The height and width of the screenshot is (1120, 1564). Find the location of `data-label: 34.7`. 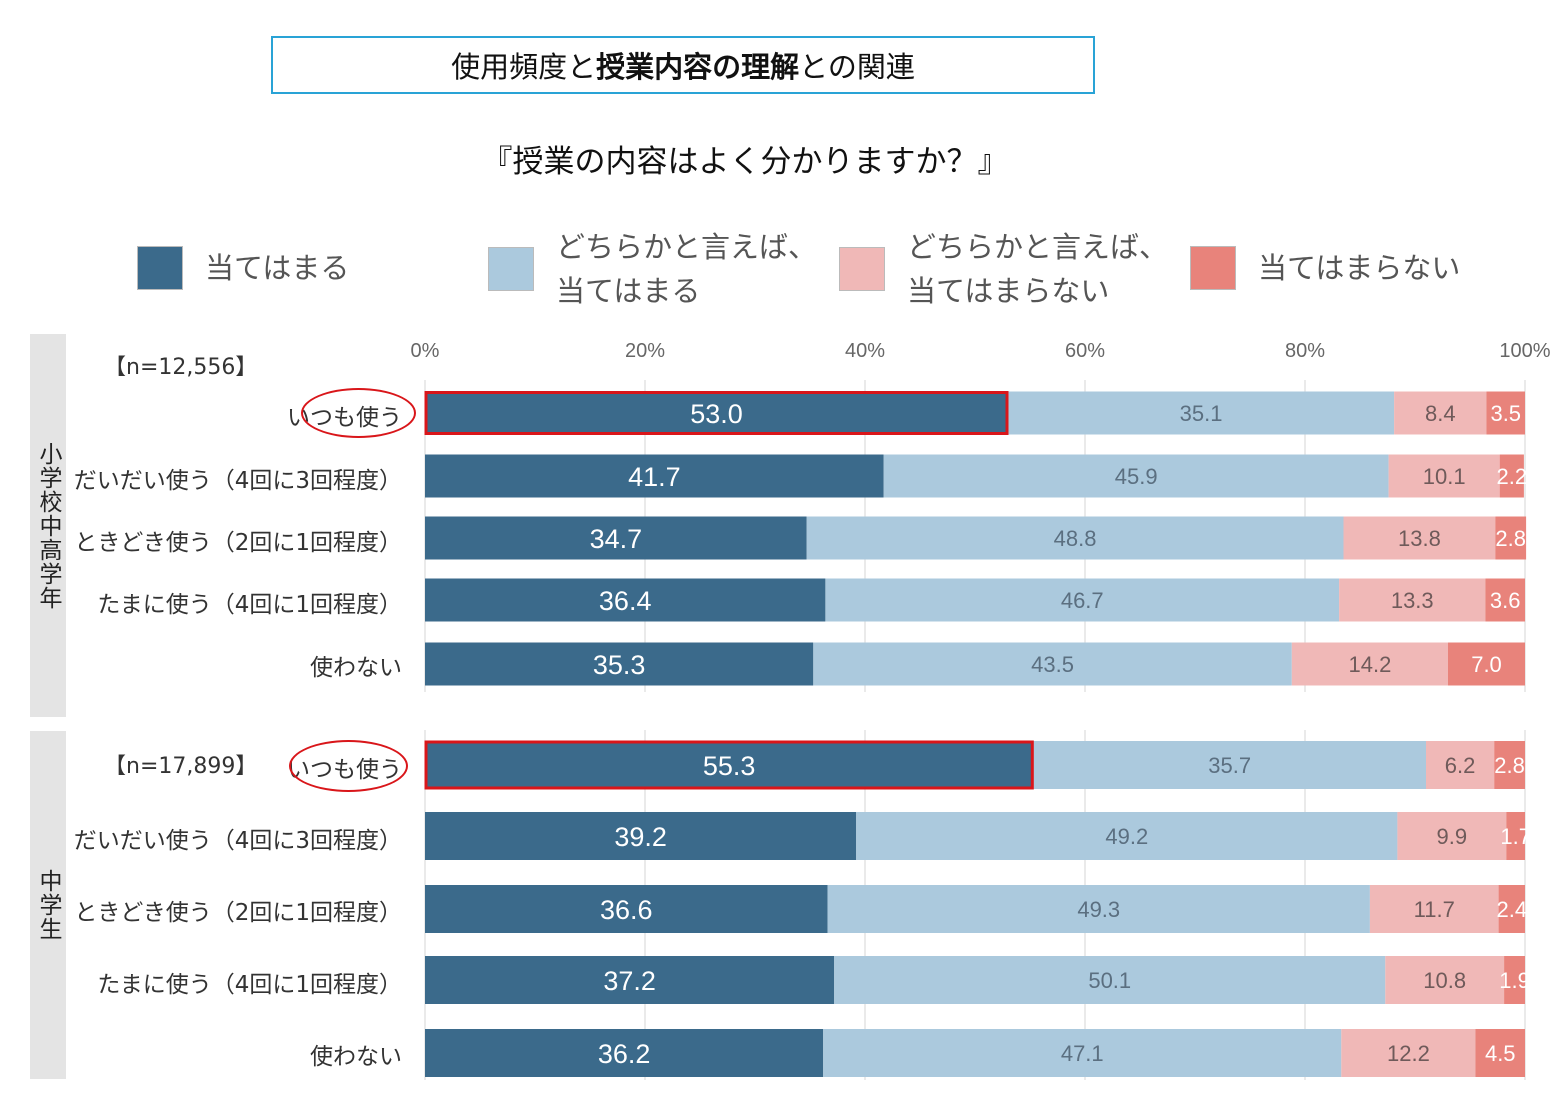

data-label: 34.7 is located at coordinates (616, 539).